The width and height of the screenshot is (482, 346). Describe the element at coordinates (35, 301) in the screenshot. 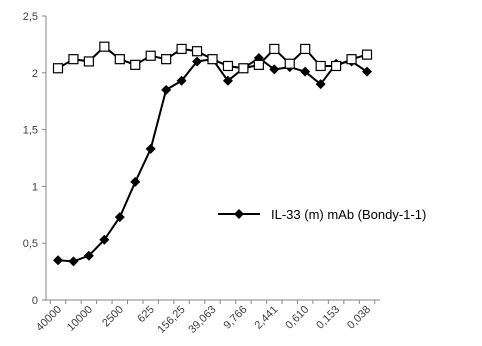

I see `y-tick-label: 0` at that location.